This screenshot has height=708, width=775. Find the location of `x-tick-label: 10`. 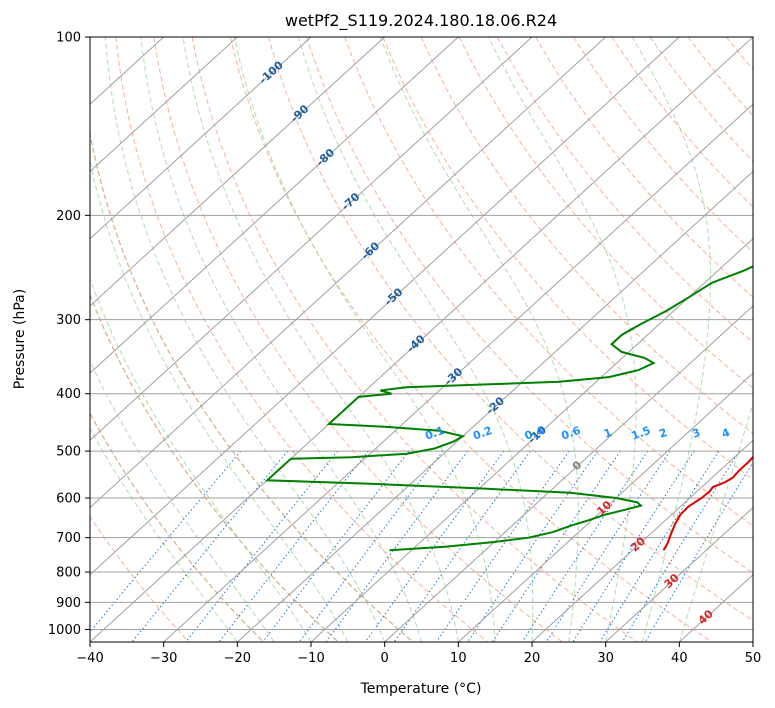

x-tick-label: 10 is located at coordinates (458, 658).